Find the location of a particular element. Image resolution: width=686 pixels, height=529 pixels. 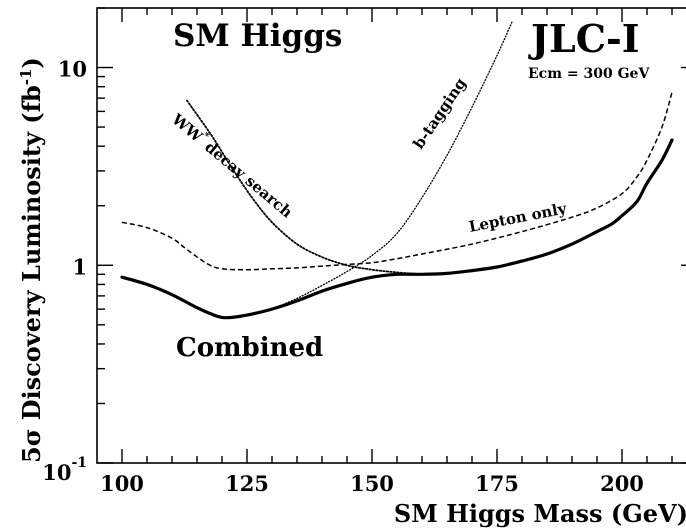

x-tick-label: 125 is located at coordinates (247, 483).